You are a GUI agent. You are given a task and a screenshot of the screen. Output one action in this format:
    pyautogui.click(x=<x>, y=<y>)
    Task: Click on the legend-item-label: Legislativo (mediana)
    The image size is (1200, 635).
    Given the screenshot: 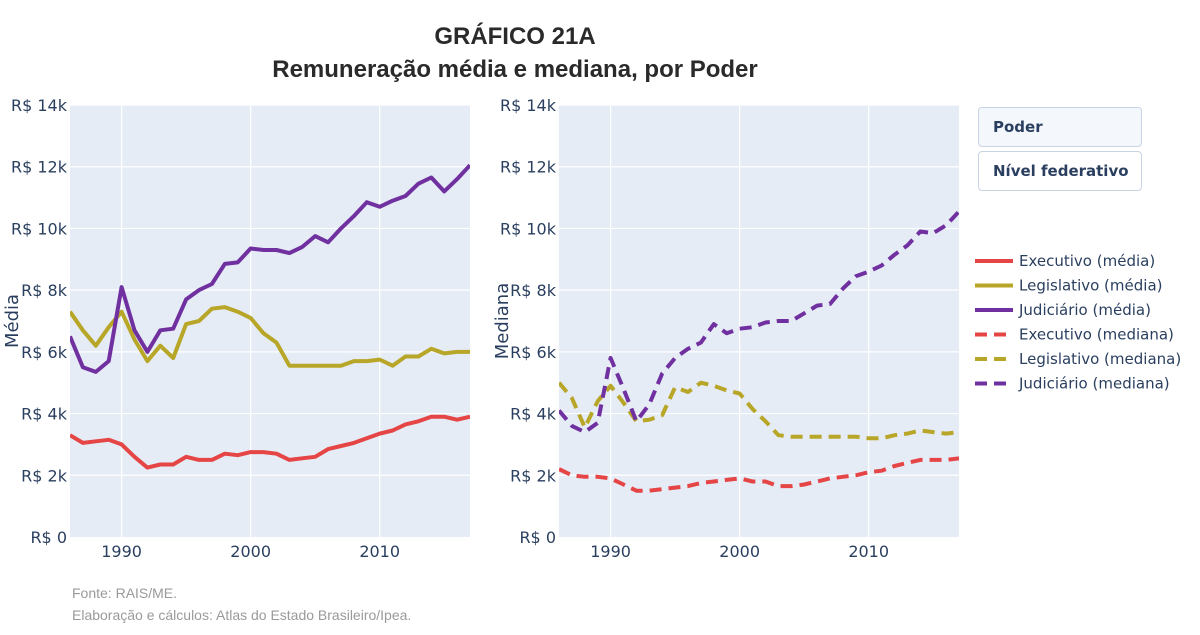 What is the action you would take?
    pyautogui.click(x=1100, y=359)
    